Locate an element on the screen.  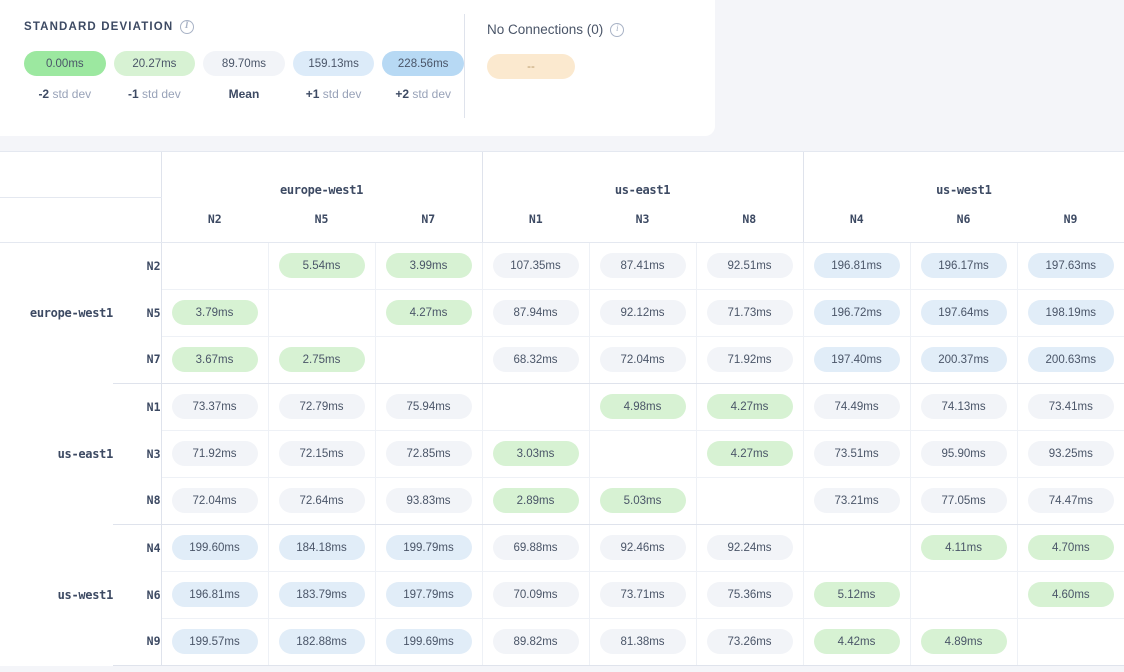
latency-cell: 3.67ms is located at coordinates (214, 360).